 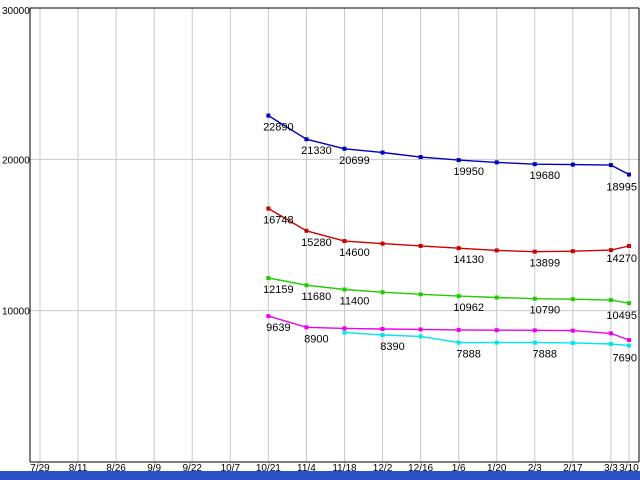 I want to click on point-label: 21330, so click(x=316, y=151).